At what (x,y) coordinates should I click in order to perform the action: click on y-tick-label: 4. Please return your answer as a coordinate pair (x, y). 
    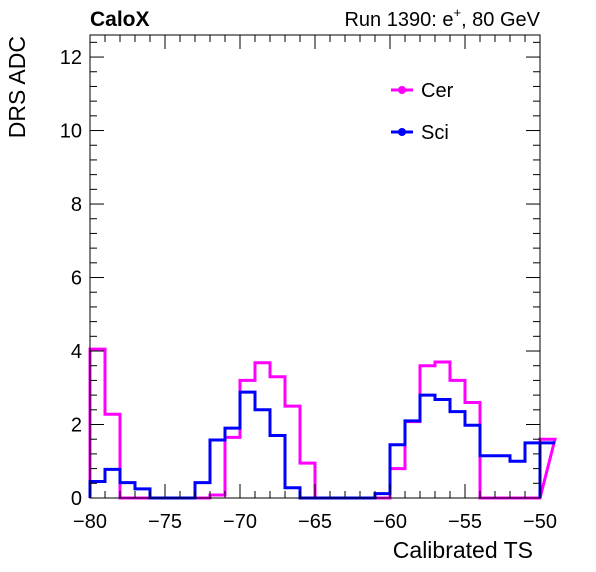
    Looking at the image, I should click on (76, 352).